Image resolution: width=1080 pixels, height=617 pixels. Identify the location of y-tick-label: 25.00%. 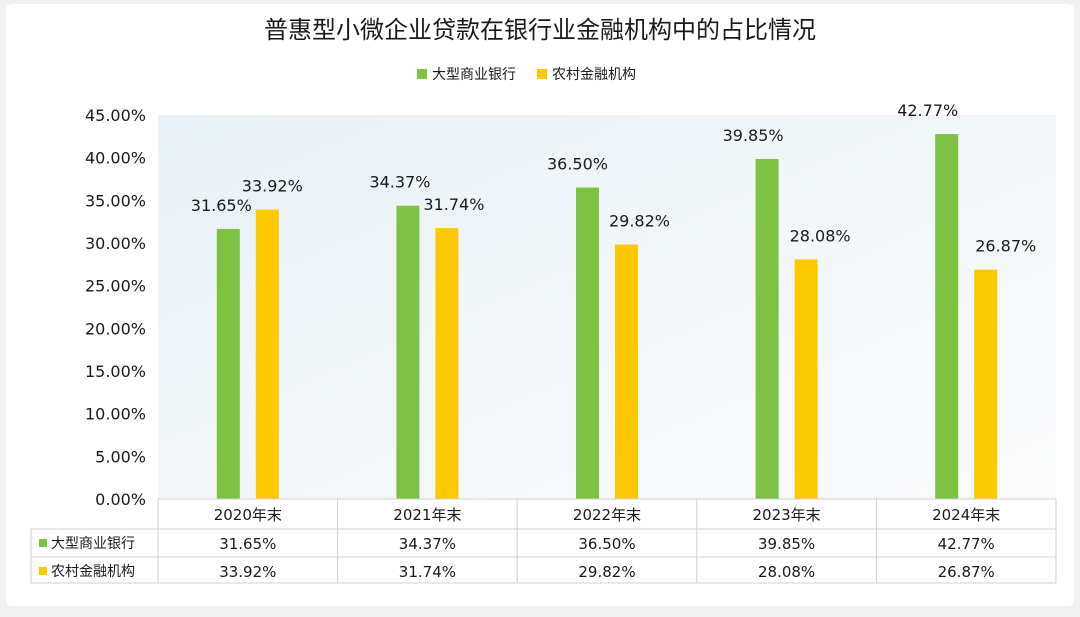
(115, 286).